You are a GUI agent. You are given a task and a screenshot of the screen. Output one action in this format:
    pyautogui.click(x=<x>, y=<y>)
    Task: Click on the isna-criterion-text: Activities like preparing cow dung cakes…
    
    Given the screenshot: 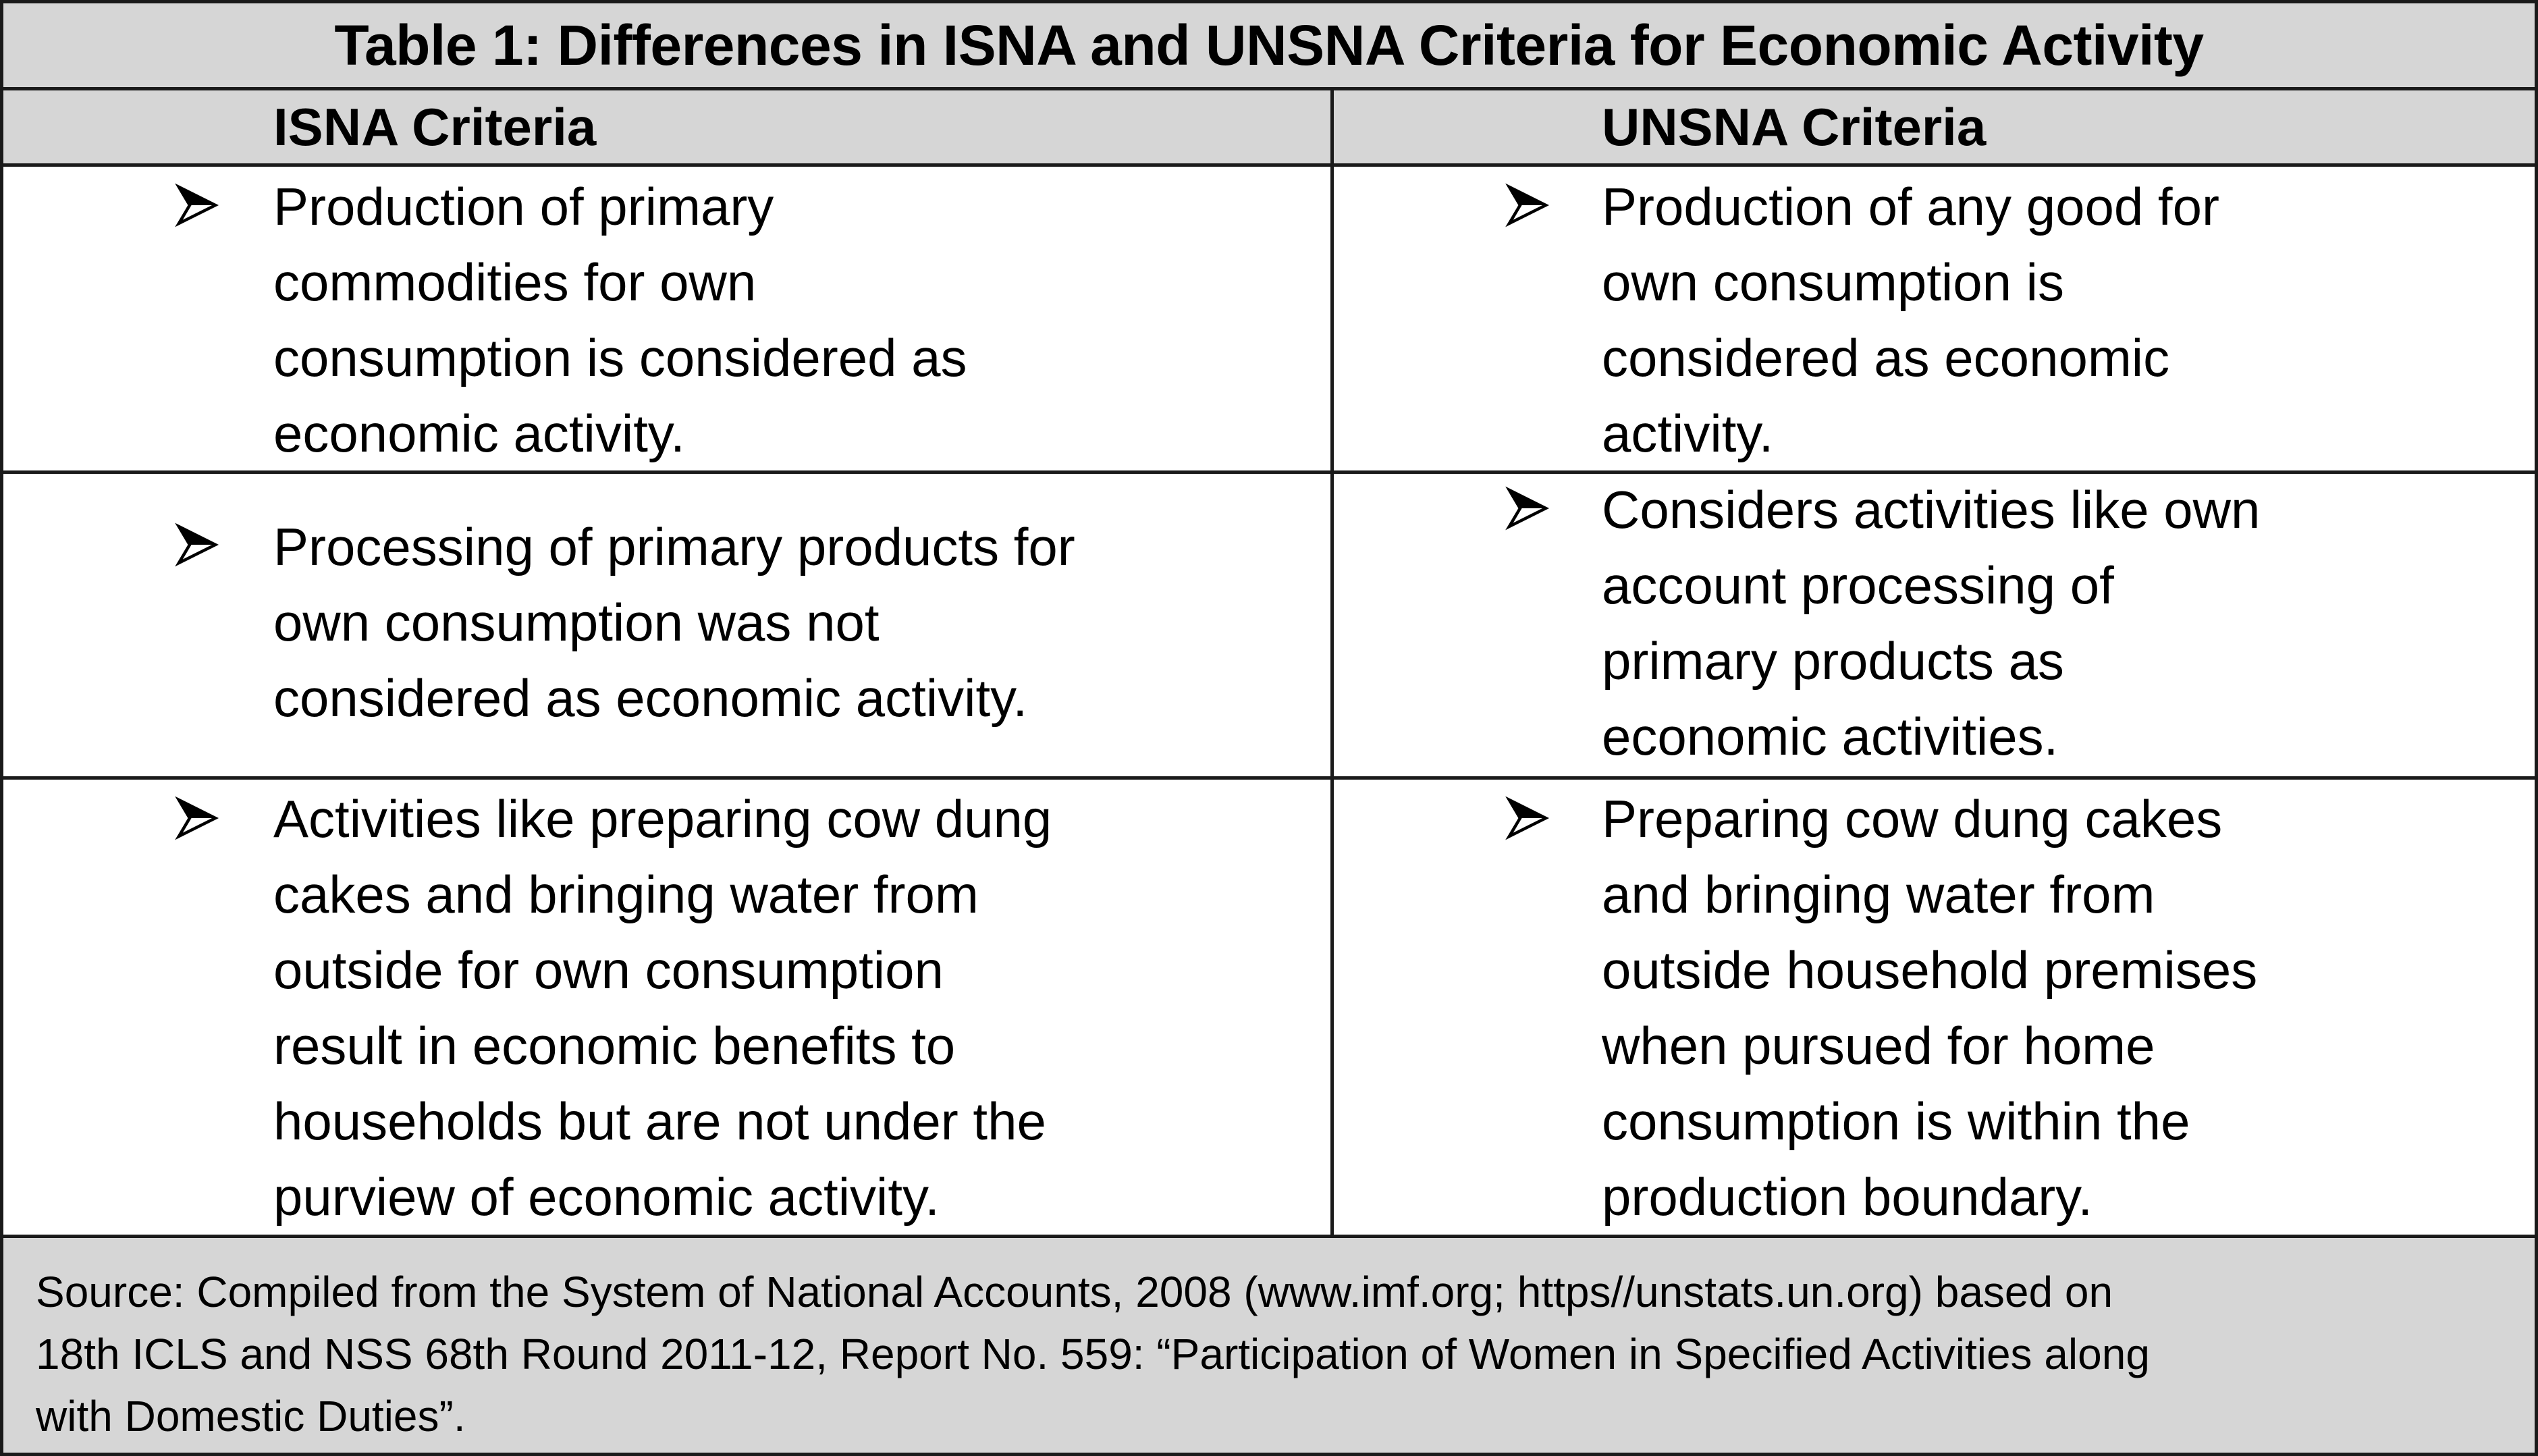 What is the action you would take?
    pyautogui.click(x=662, y=1008)
    